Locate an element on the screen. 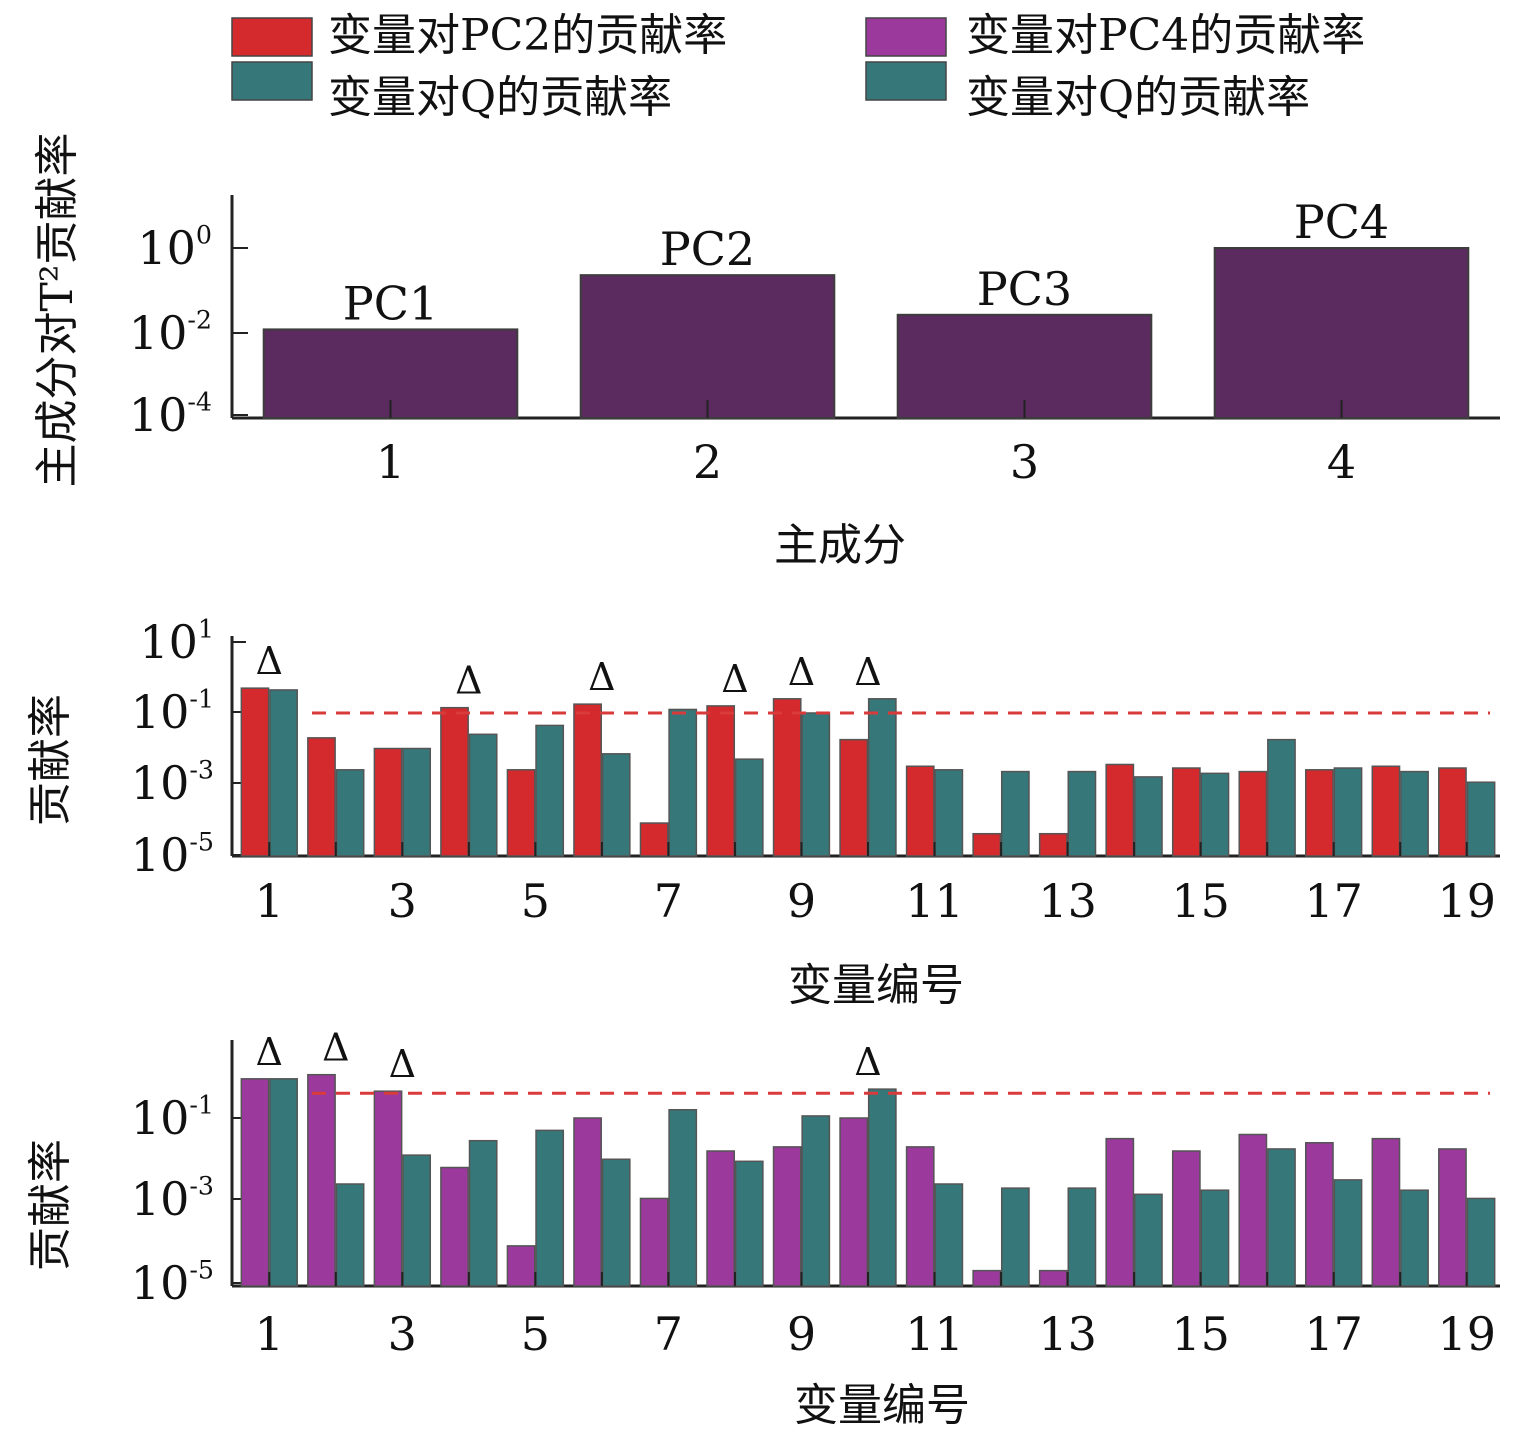 Image resolution: width=1535 pixels, height=1441 pixels. bar-series1-var12 is located at coordinates (987, 844).